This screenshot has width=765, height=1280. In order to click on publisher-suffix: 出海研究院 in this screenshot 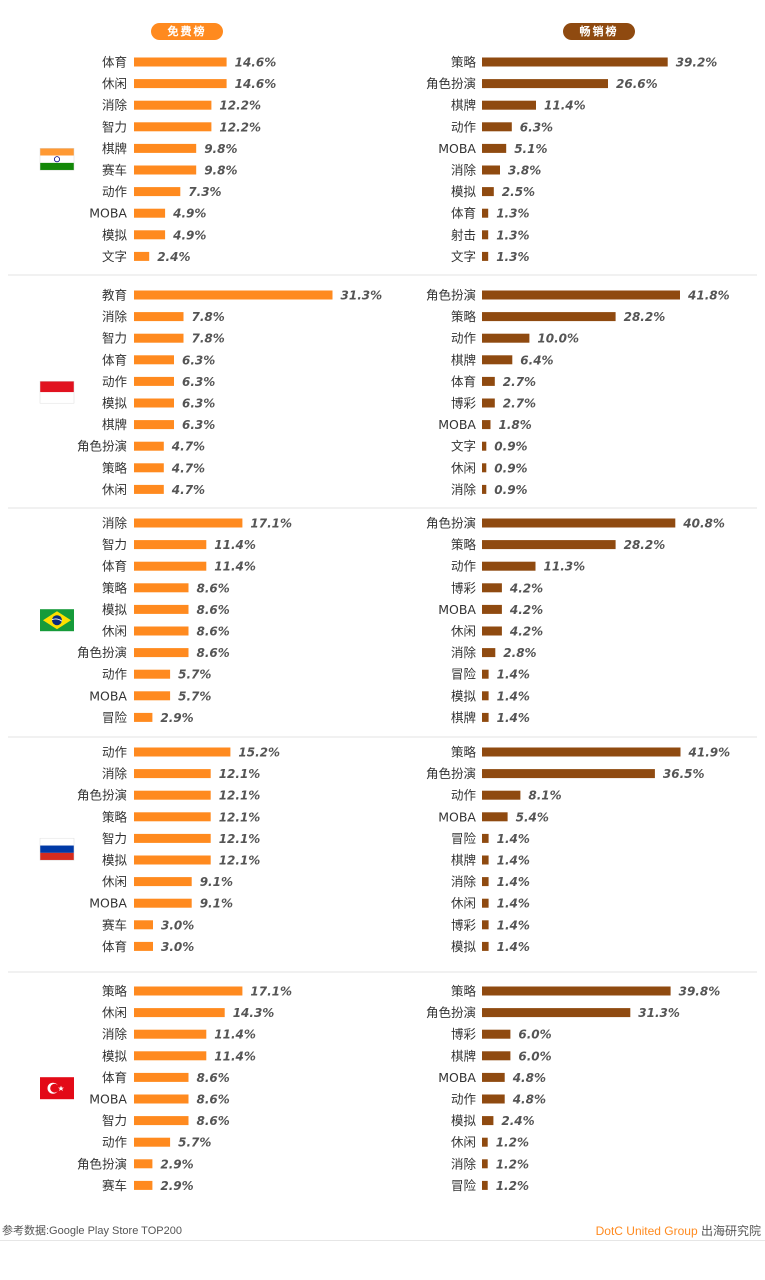, I will do `click(729, 1231)`.